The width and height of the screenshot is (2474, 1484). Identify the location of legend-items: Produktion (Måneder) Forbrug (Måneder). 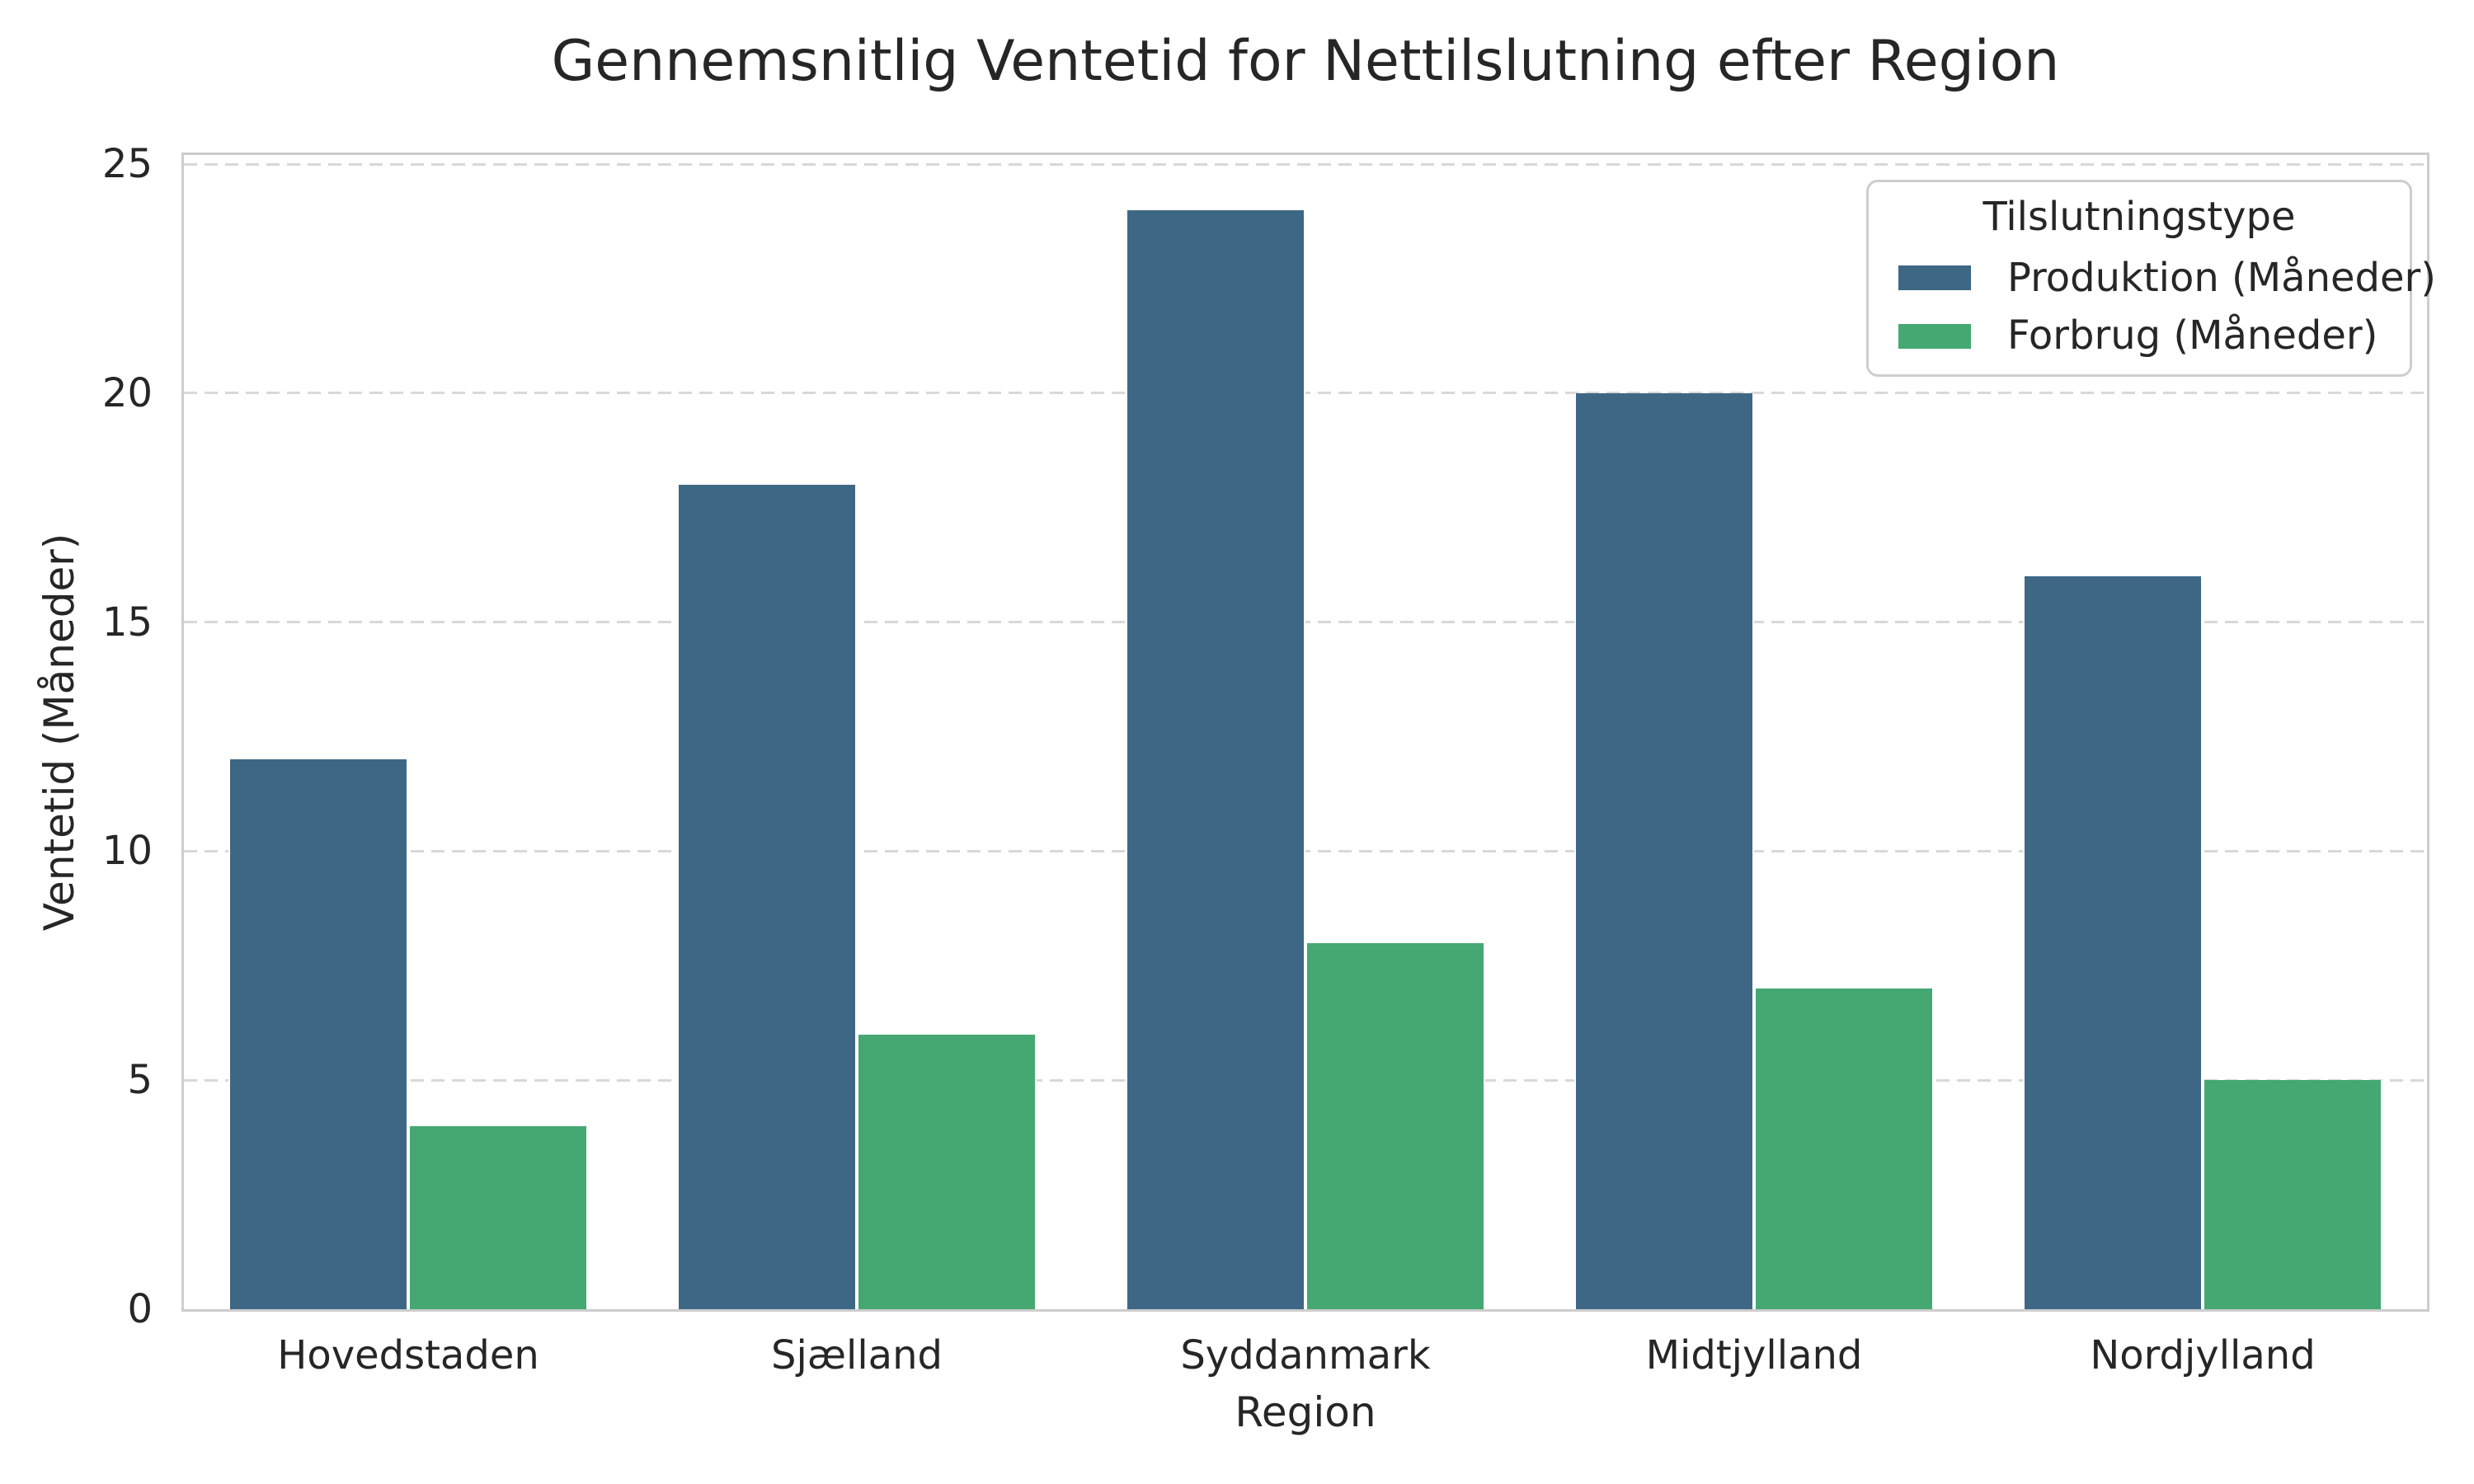
(2160, 307).